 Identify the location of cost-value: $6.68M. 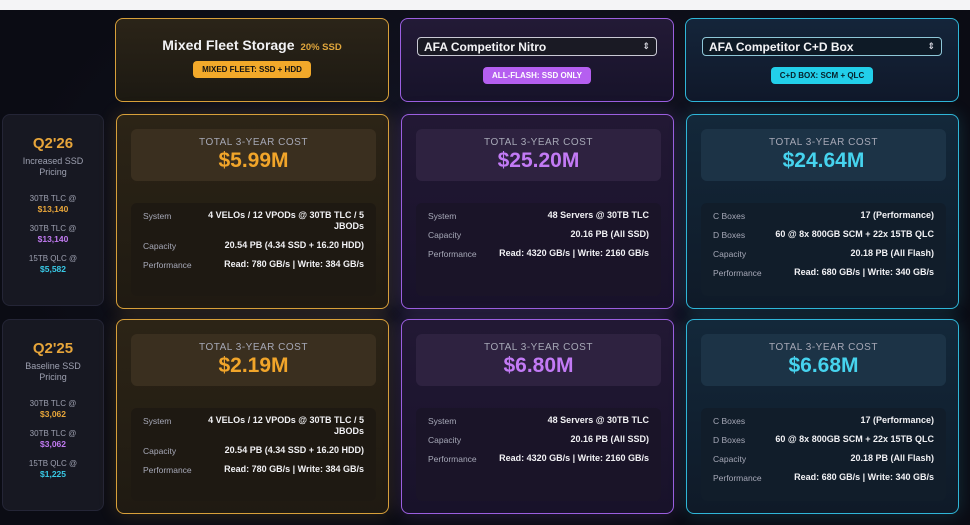
(823, 365).